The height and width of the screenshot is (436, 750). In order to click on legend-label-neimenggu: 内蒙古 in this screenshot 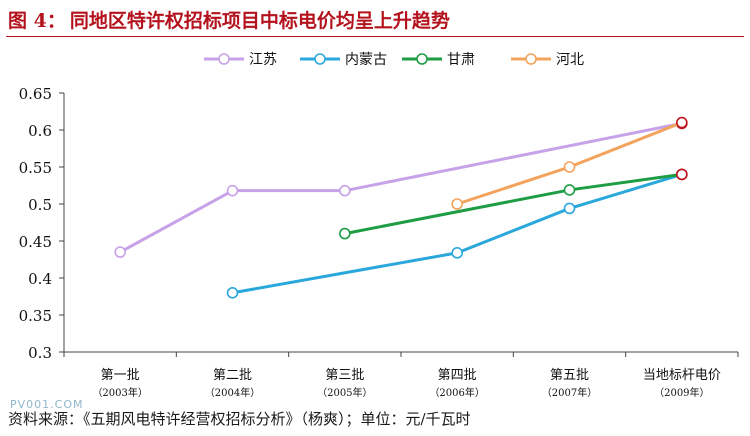, I will do `click(366, 60)`.